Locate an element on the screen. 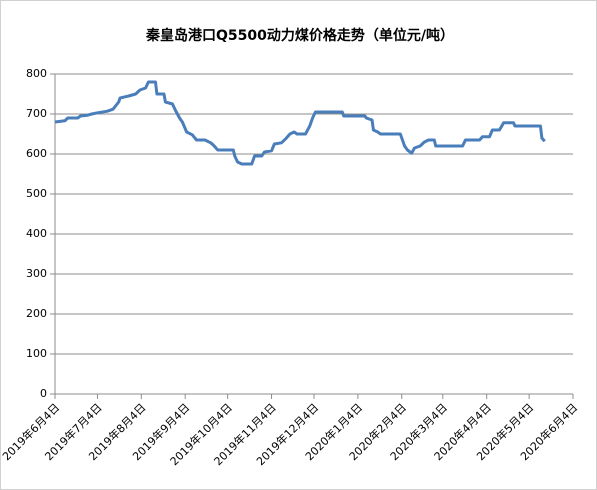  y-tick-label: 500 is located at coordinates (36, 193).